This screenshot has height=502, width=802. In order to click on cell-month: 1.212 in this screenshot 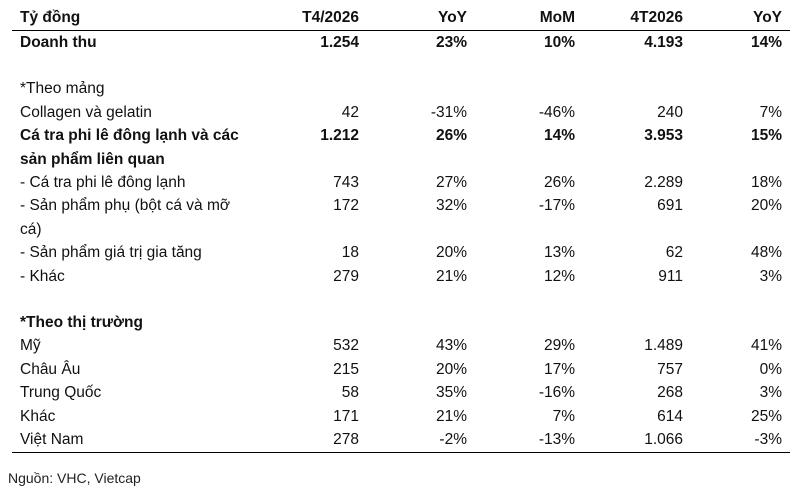, I will do `click(339, 136)`.